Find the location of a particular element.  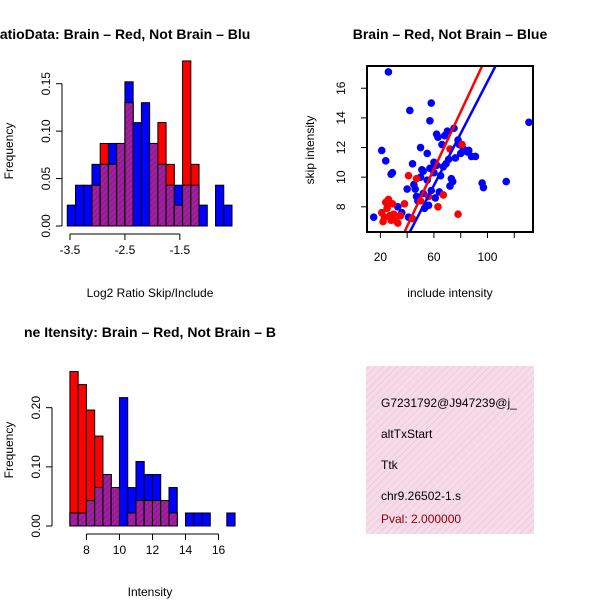

ratio-histogram-bars is located at coordinates (149, 143).